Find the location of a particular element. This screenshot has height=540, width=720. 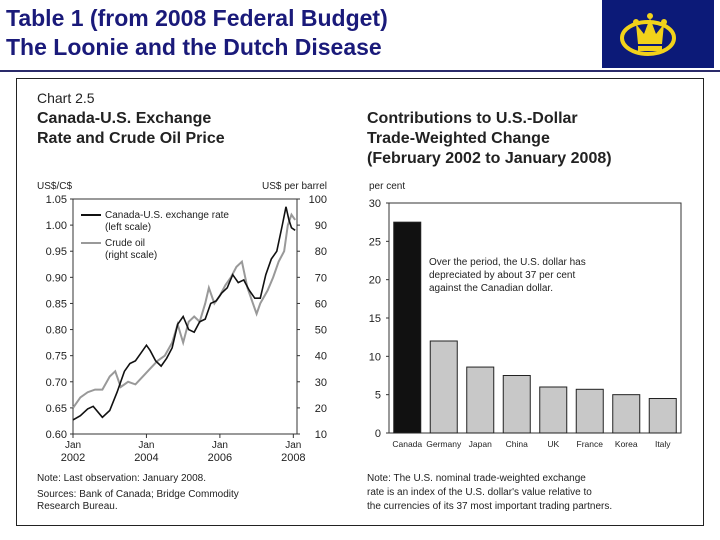

right-annotation-1: Over the period, the U.S. dollar has is located at coordinates (507, 262).